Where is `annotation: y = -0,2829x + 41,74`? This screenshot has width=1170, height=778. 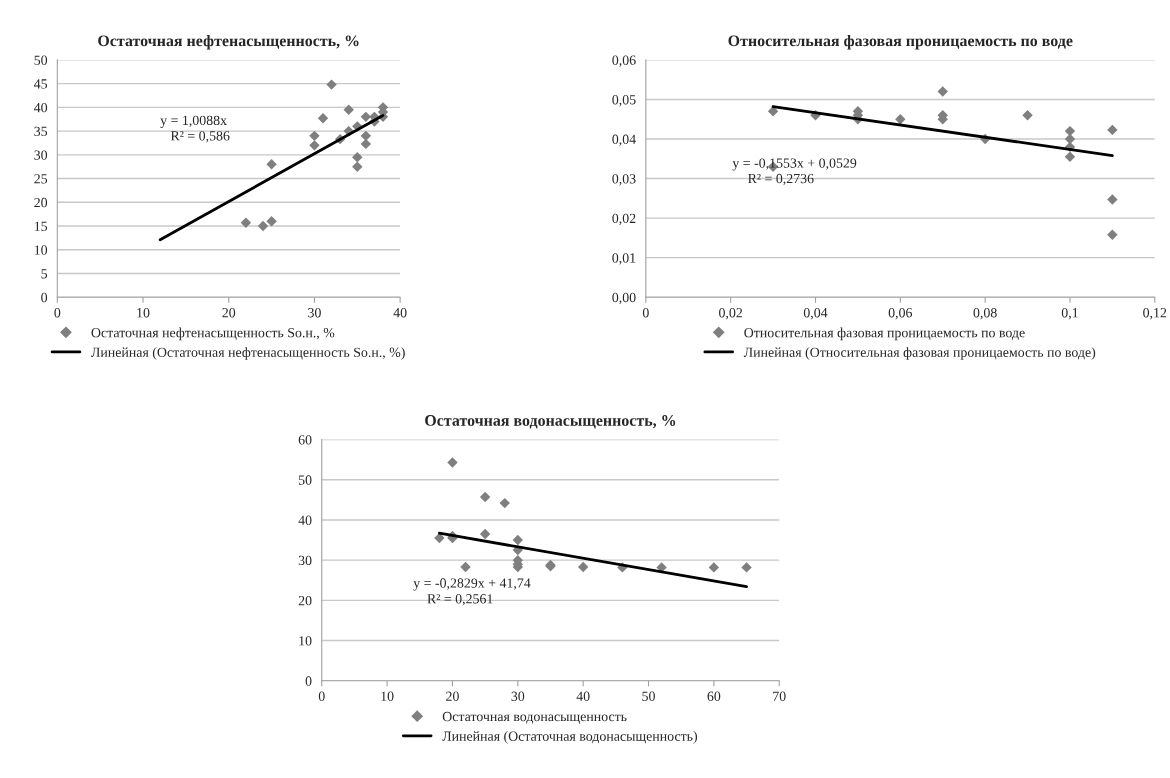
annotation: y = -0,2829x + 41,74 is located at coordinates (472, 584).